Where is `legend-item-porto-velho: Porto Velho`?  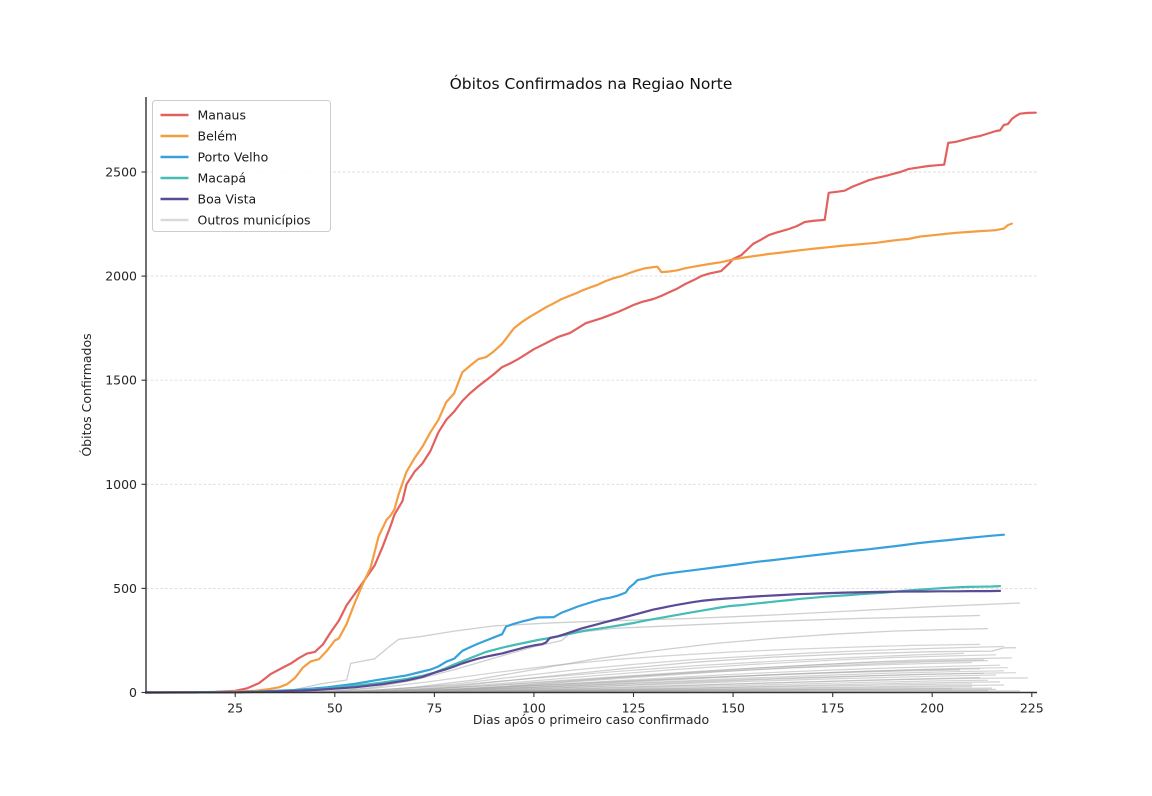
legend-item-porto-velho: Porto Velho is located at coordinates (214, 157).